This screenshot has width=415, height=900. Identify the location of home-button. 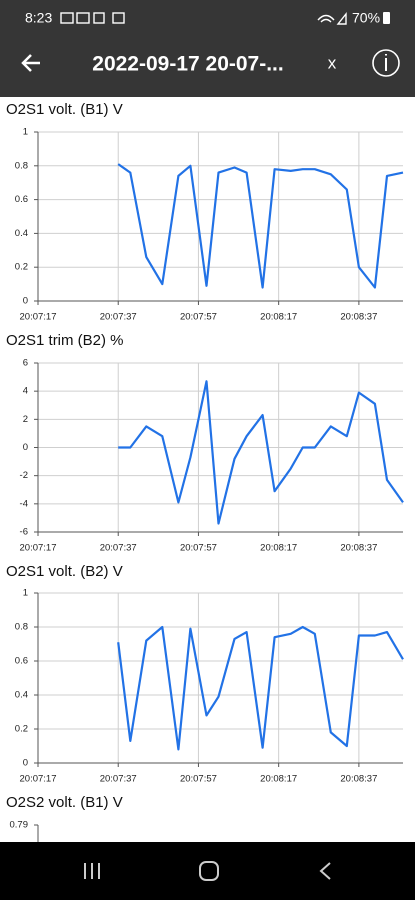
(209, 871).